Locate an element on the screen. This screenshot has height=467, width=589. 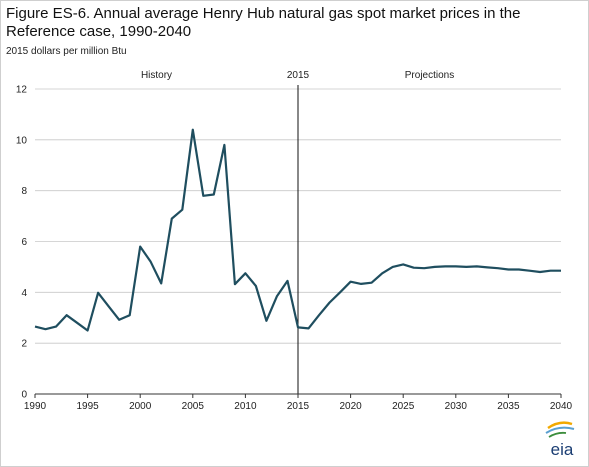
y-tick-labels: 0 2 4 6 8 10 12 is located at coordinates (22, 243).